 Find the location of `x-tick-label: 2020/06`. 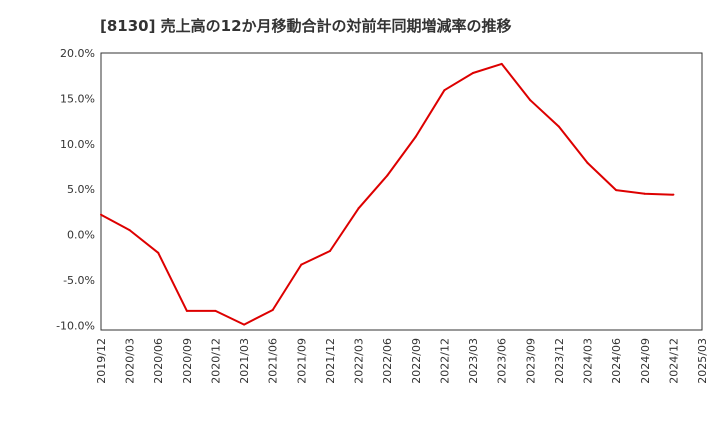

x-tick-label: 2020/06 is located at coordinates (158, 361).